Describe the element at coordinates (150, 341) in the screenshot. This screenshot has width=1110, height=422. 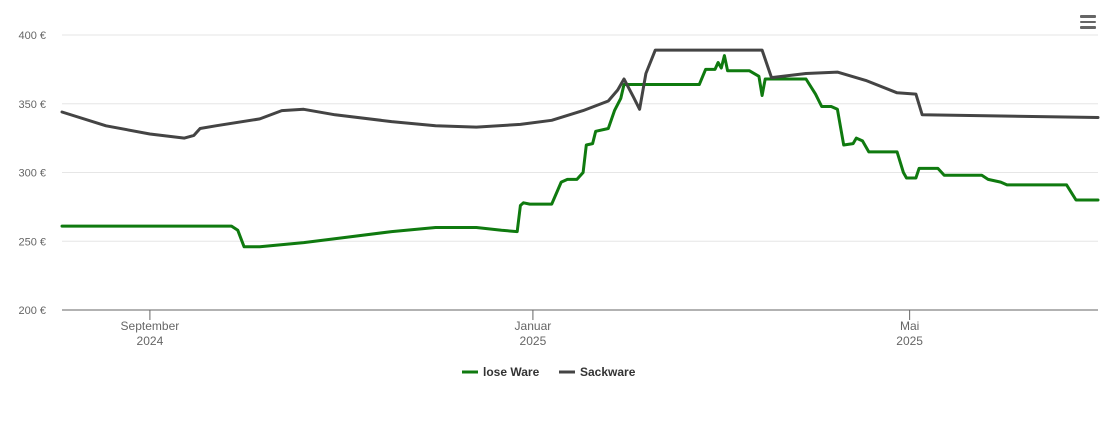
I see `x-tick-label-year: 2024` at that location.